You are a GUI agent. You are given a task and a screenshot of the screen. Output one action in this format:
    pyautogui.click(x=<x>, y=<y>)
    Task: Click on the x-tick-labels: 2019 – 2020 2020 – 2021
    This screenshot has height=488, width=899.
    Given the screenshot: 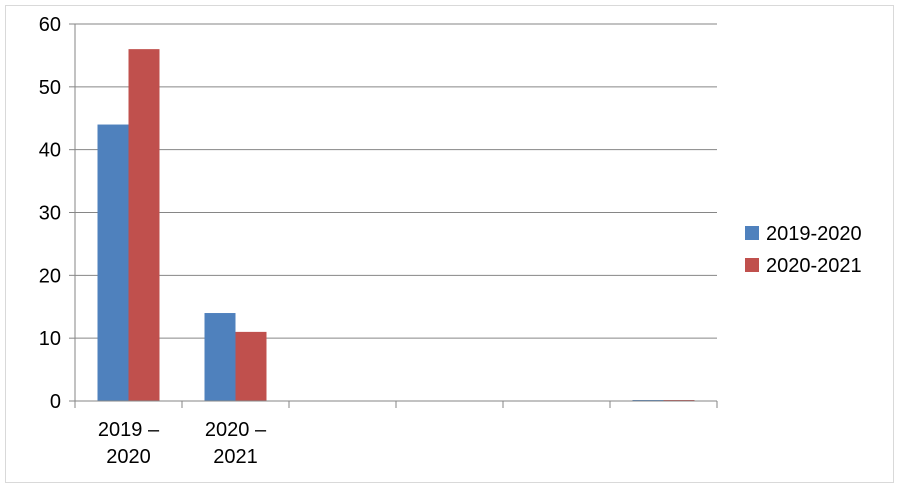 What is the action you would take?
    pyautogui.click(x=182, y=443)
    